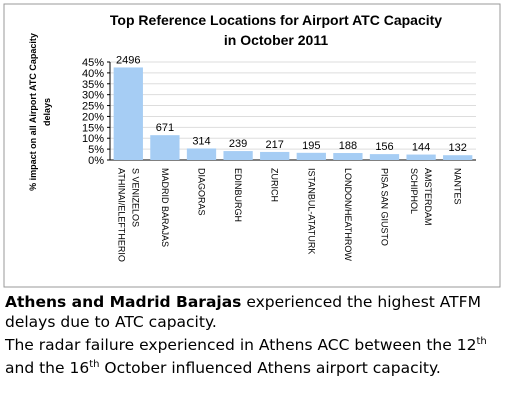 The width and height of the screenshot is (509, 414). I want to click on y-tick-label: 10%, so click(93, 139).